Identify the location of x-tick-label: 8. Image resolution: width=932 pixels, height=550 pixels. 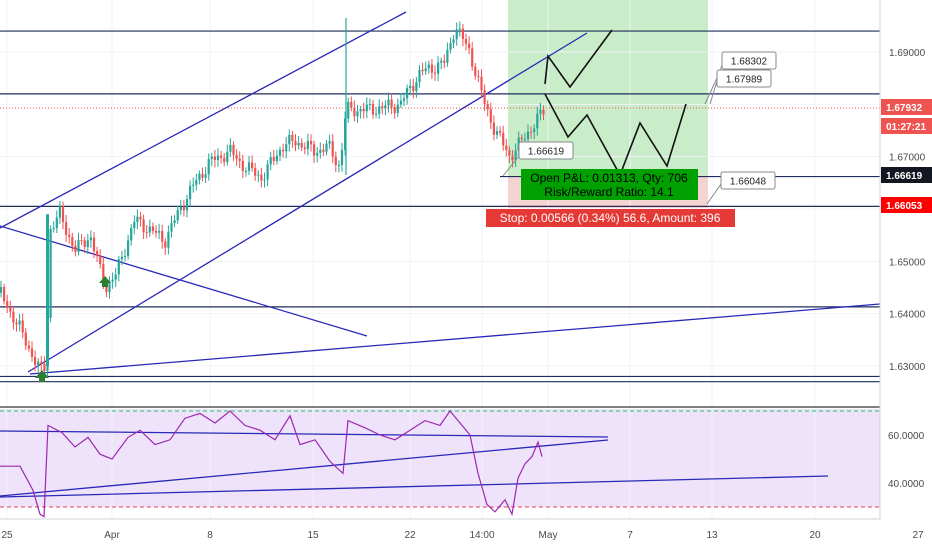
(210, 535).